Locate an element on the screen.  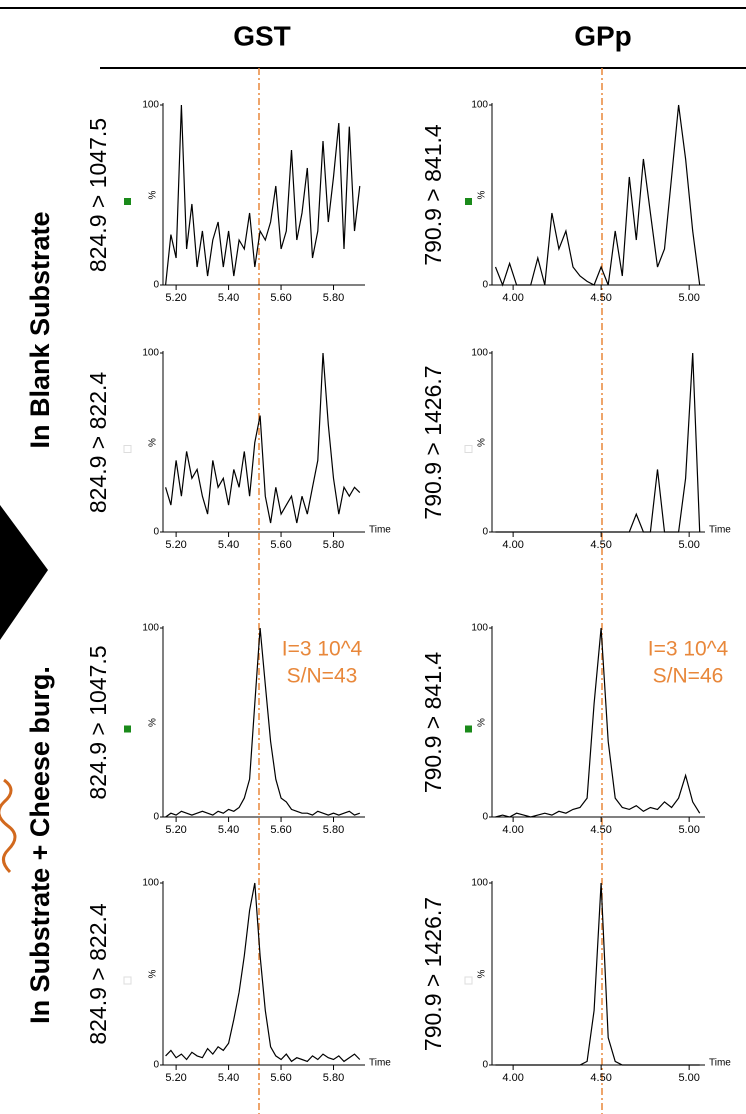
row-header: In Substrate + Cheese burg. is located at coordinates (40, 845).